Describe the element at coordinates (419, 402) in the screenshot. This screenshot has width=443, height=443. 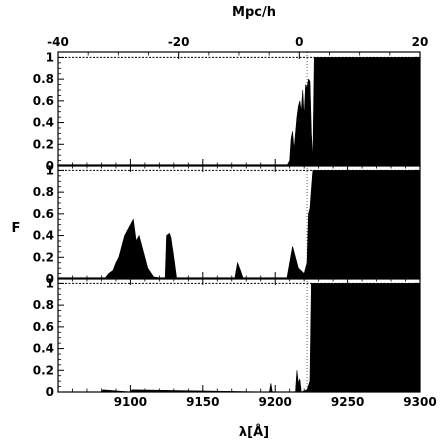
I see `x-tick-label: 9300` at that location.